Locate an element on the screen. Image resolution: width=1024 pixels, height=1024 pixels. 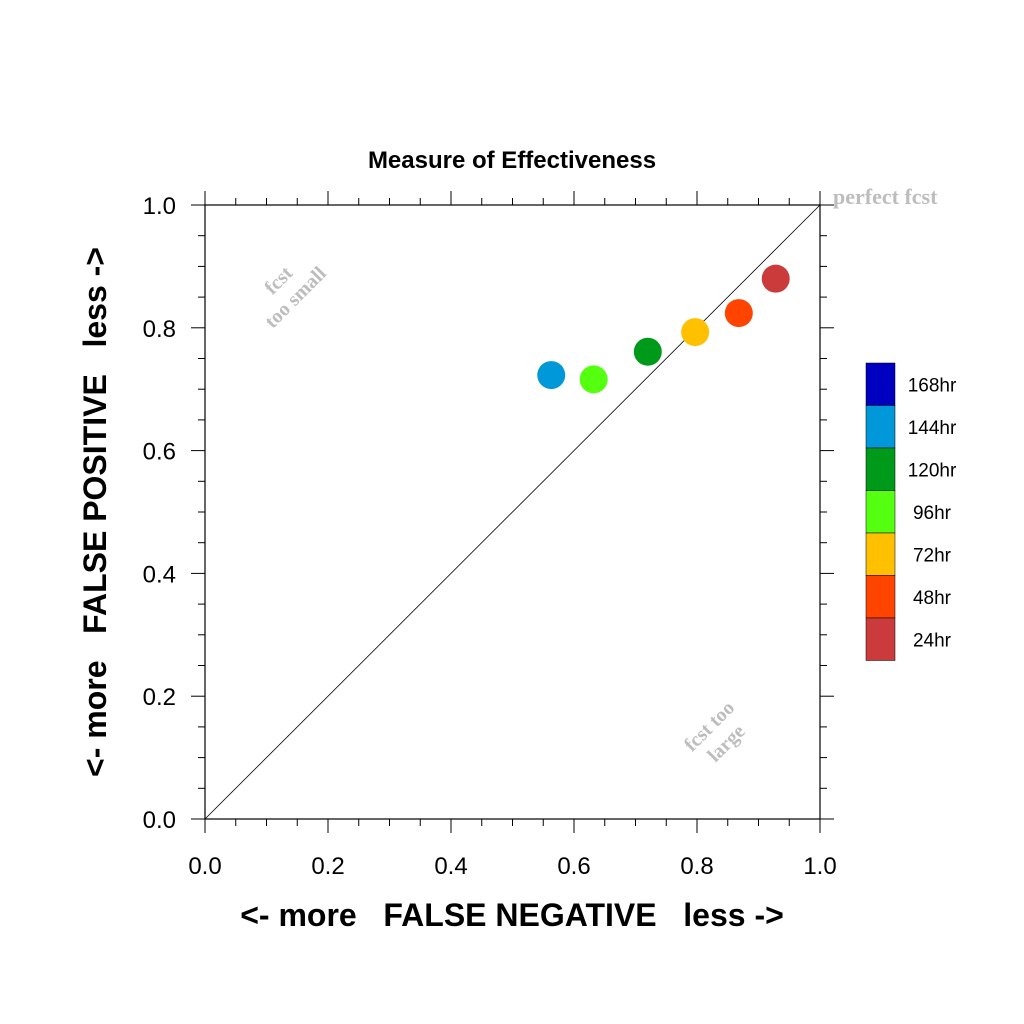
y-tick-label: 1.0 is located at coordinates (159, 206).